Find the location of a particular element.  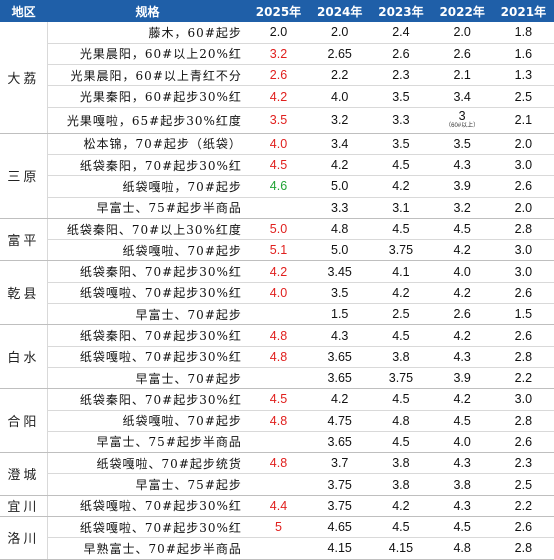

value-2024: 4.65 is located at coordinates (340, 527).